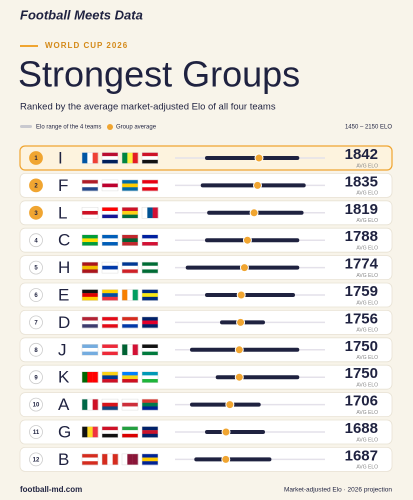  I want to click on average-value: 1756, so click(361, 318).